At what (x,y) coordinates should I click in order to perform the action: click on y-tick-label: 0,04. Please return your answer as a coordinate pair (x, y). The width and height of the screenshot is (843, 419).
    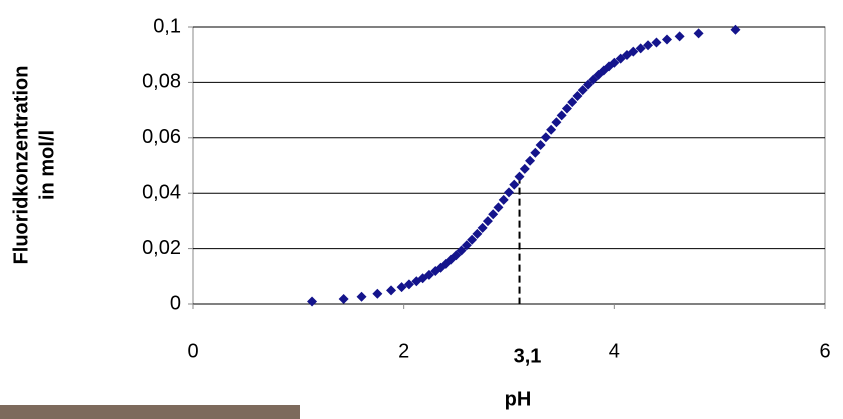
    Looking at the image, I should click on (161, 192).